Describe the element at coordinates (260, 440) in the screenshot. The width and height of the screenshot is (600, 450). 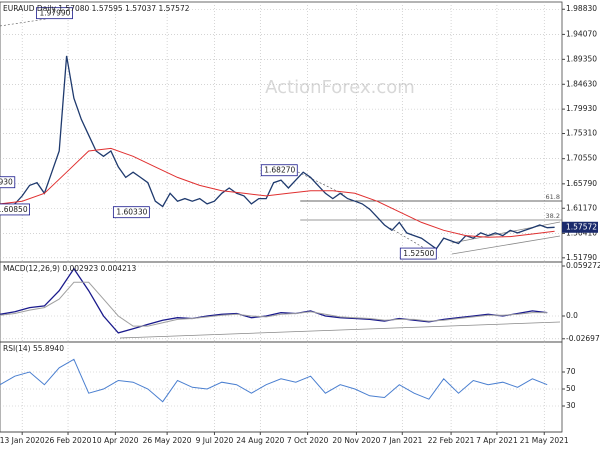
I see `x-tick-label: 24 Aug 2020` at that location.